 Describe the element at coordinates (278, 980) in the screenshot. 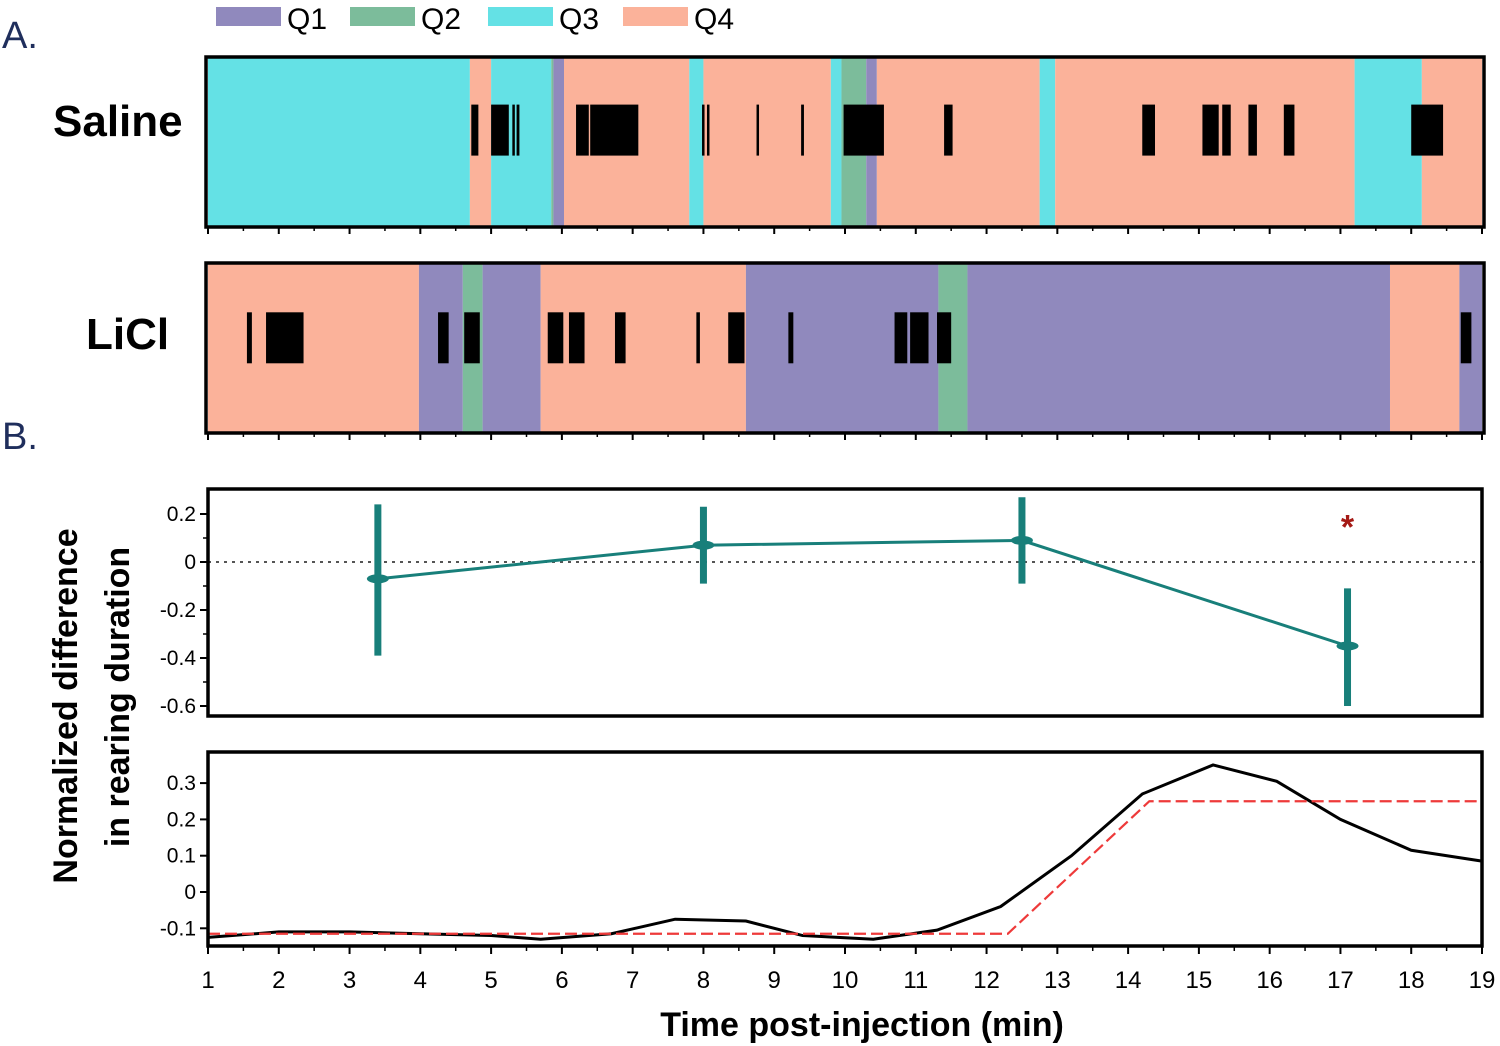

I see `x-tick-label: 2` at that location.